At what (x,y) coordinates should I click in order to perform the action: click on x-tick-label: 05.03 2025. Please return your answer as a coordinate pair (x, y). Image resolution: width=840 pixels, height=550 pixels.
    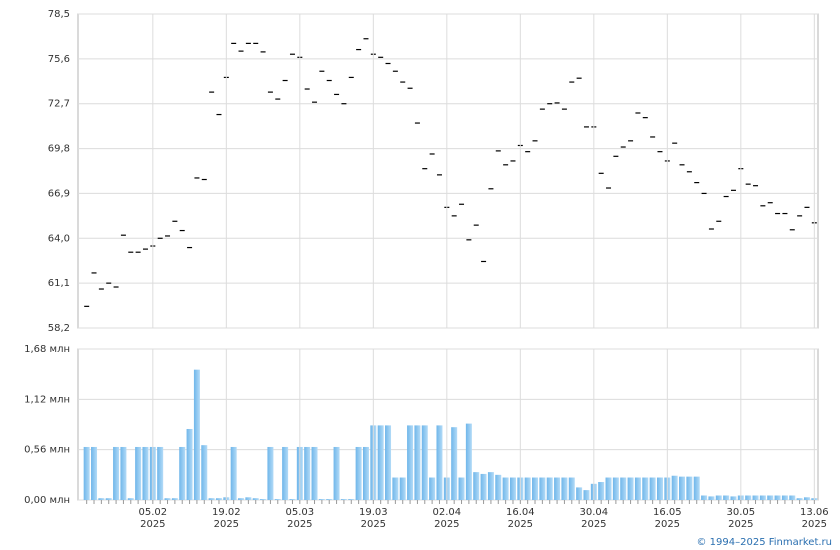
    Looking at the image, I should click on (300, 518).